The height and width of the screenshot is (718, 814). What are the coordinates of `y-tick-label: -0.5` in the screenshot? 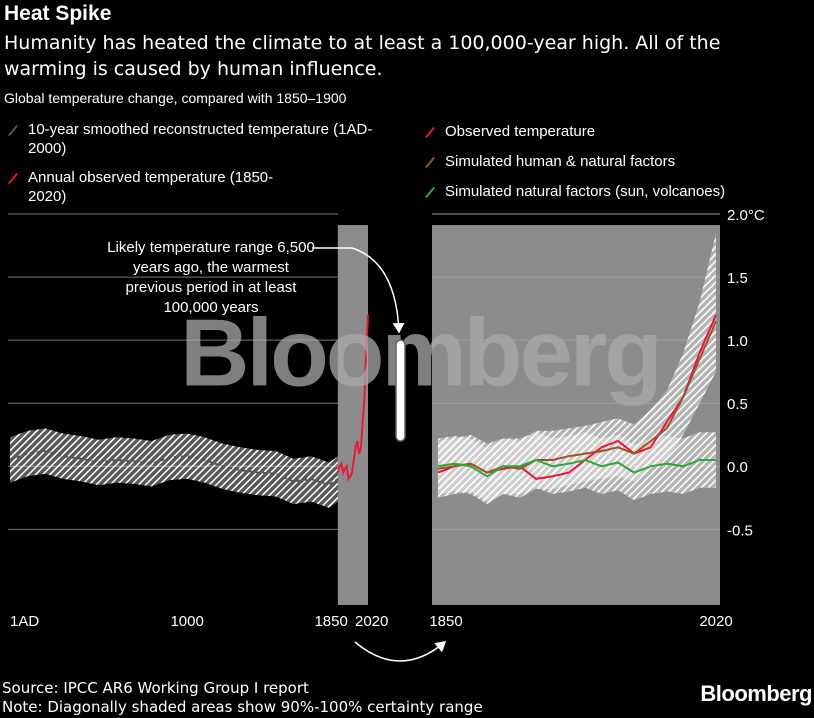 It's located at (740, 530).